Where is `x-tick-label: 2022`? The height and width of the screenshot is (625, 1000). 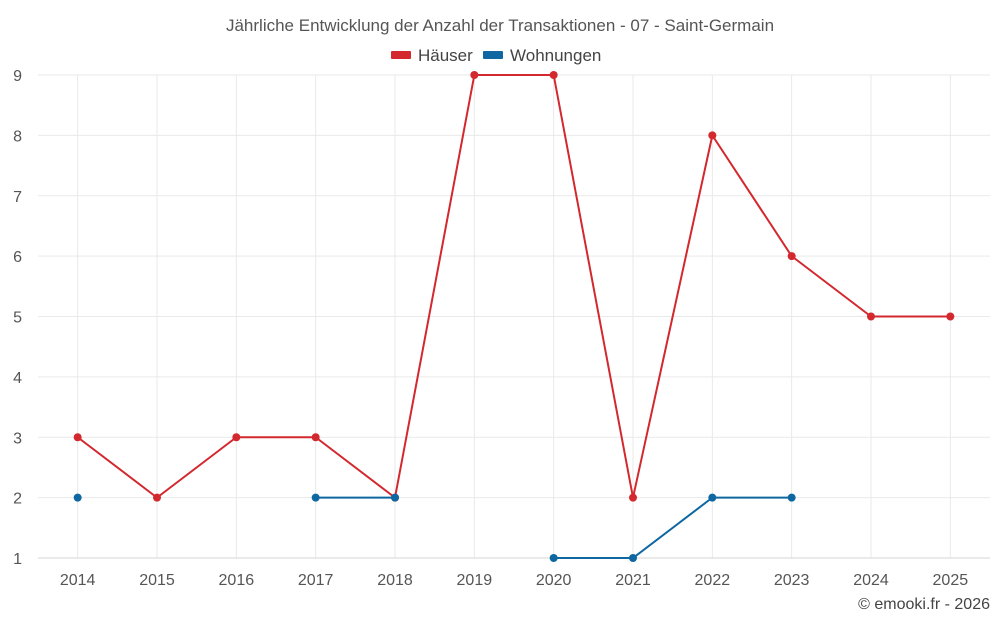
x-tick-label: 2022 is located at coordinates (713, 580).